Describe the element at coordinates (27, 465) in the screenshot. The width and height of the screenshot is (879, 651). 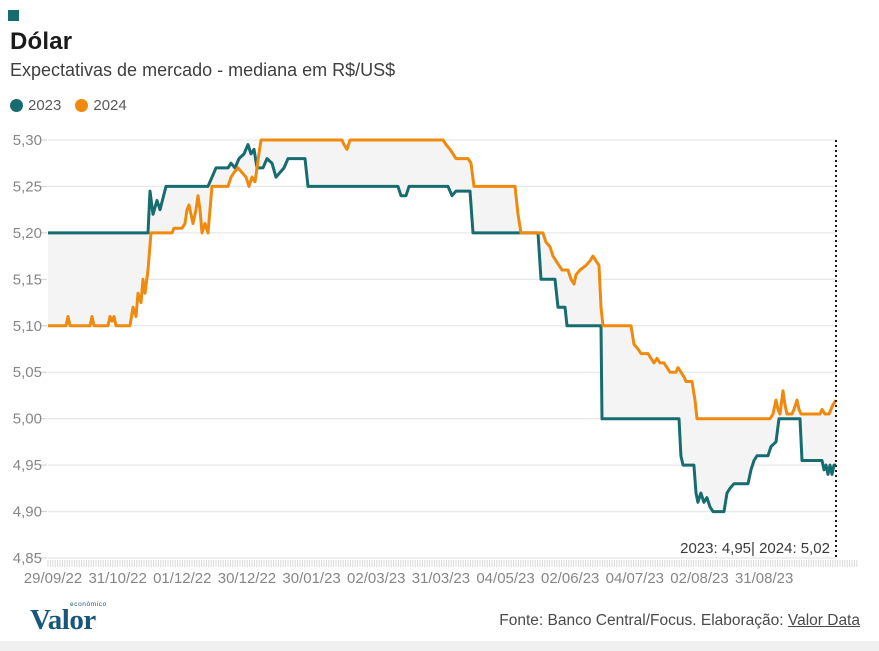
I see `svg-text: 4,95` at that location.